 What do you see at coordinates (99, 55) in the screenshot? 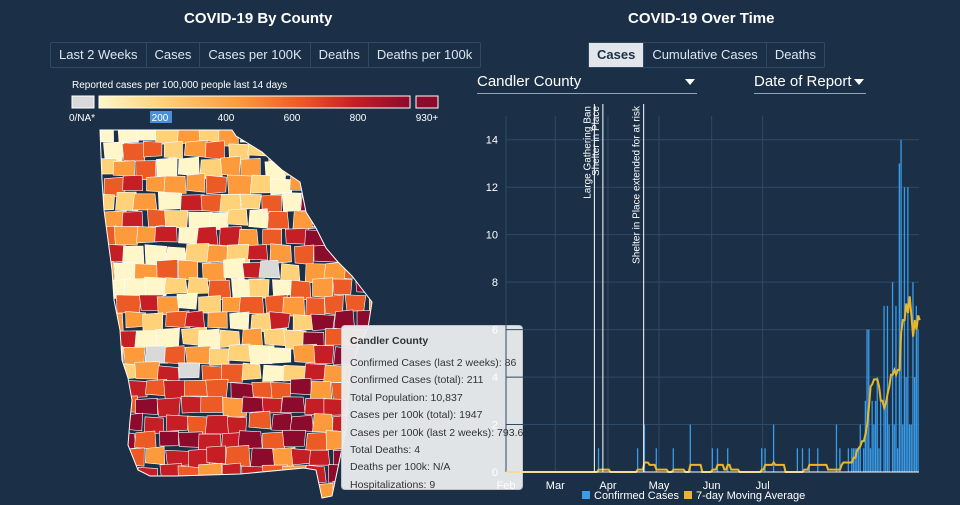
I see `tab-last-2-weeks: Last 2 Weeks` at bounding box center [99, 55].